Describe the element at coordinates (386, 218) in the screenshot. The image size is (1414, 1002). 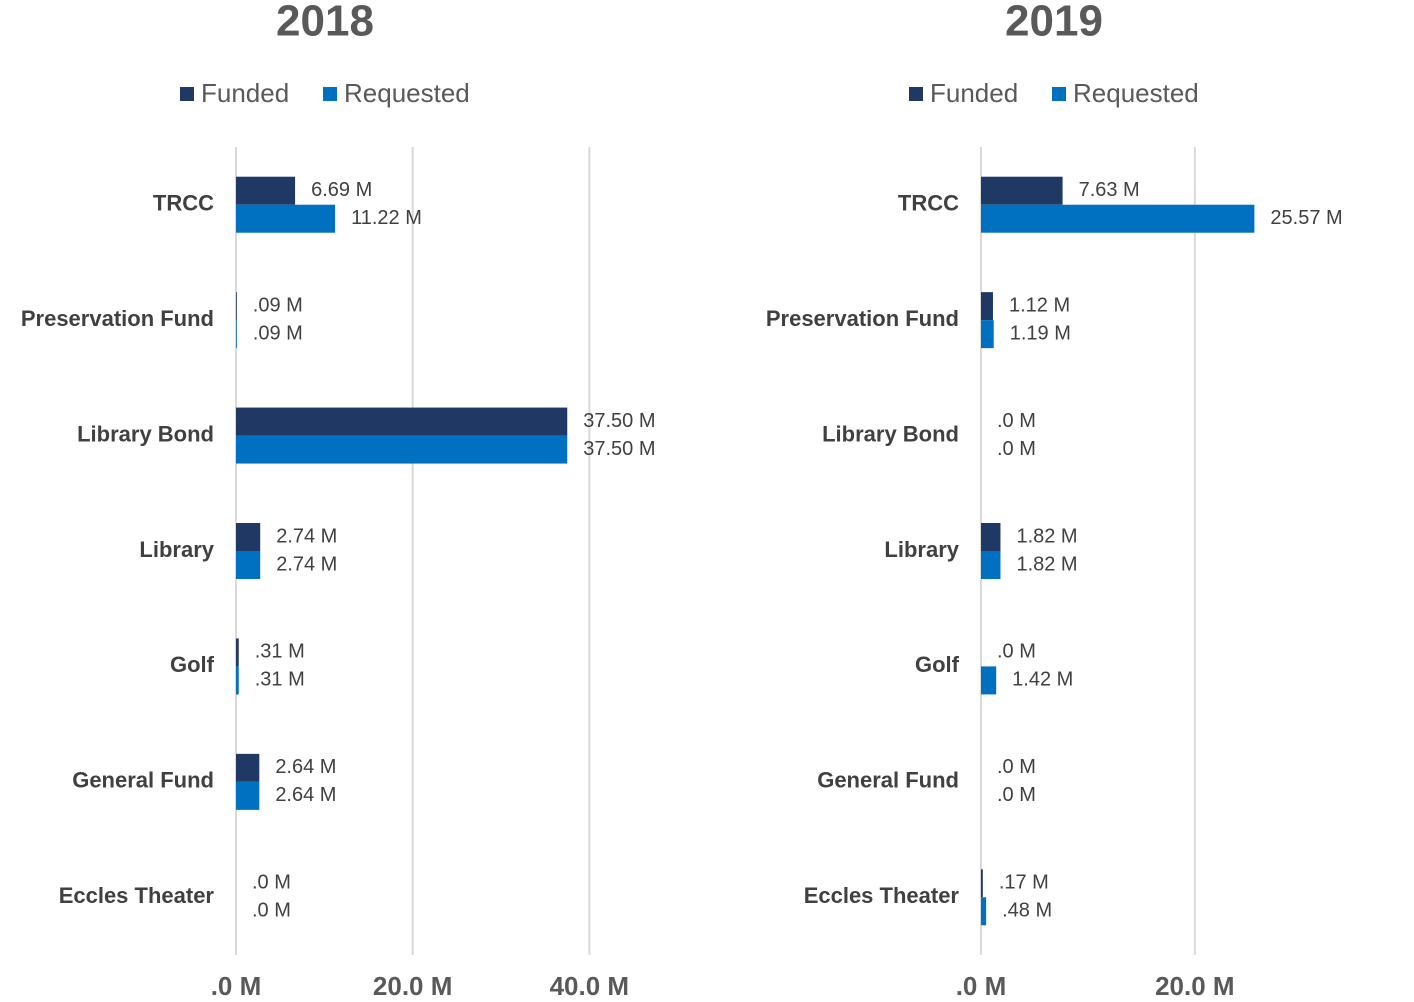
I see `value-label: 11.22 M` at that location.